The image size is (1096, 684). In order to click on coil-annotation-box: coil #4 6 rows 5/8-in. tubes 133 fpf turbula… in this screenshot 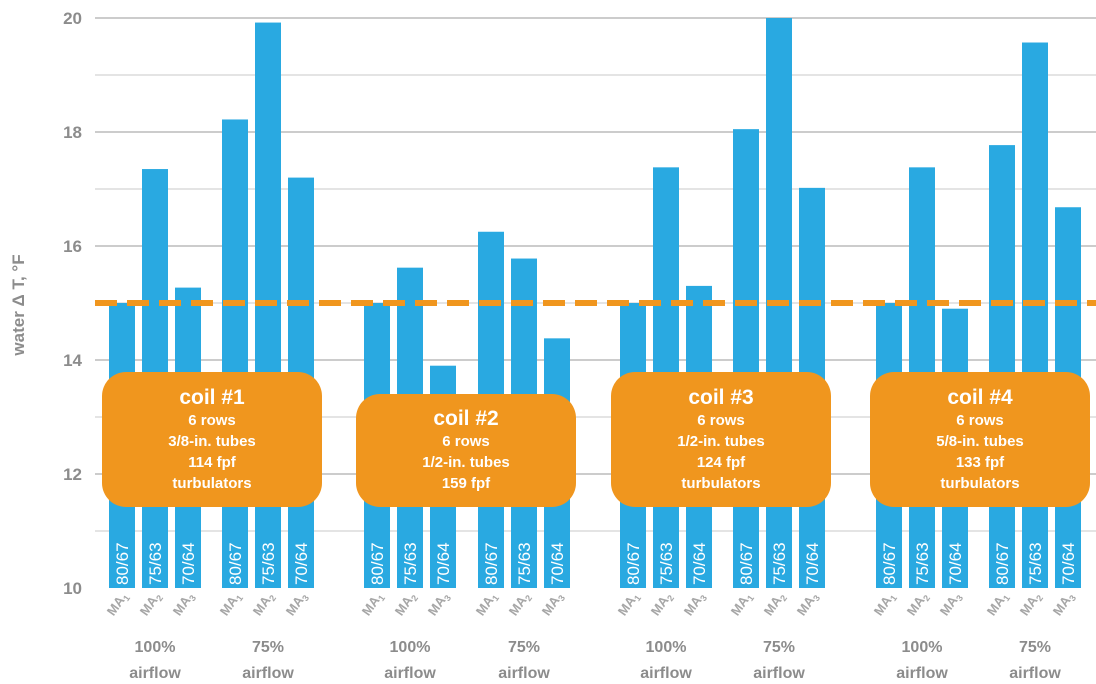, I will do `click(980, 439)`.